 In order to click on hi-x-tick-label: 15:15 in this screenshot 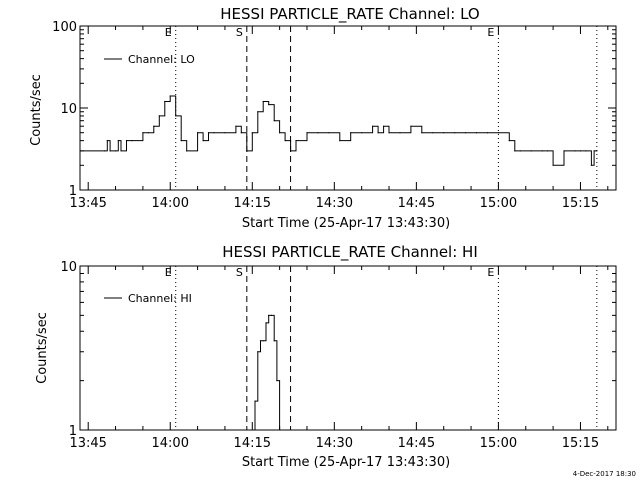, I will do `click(580, 443)`.